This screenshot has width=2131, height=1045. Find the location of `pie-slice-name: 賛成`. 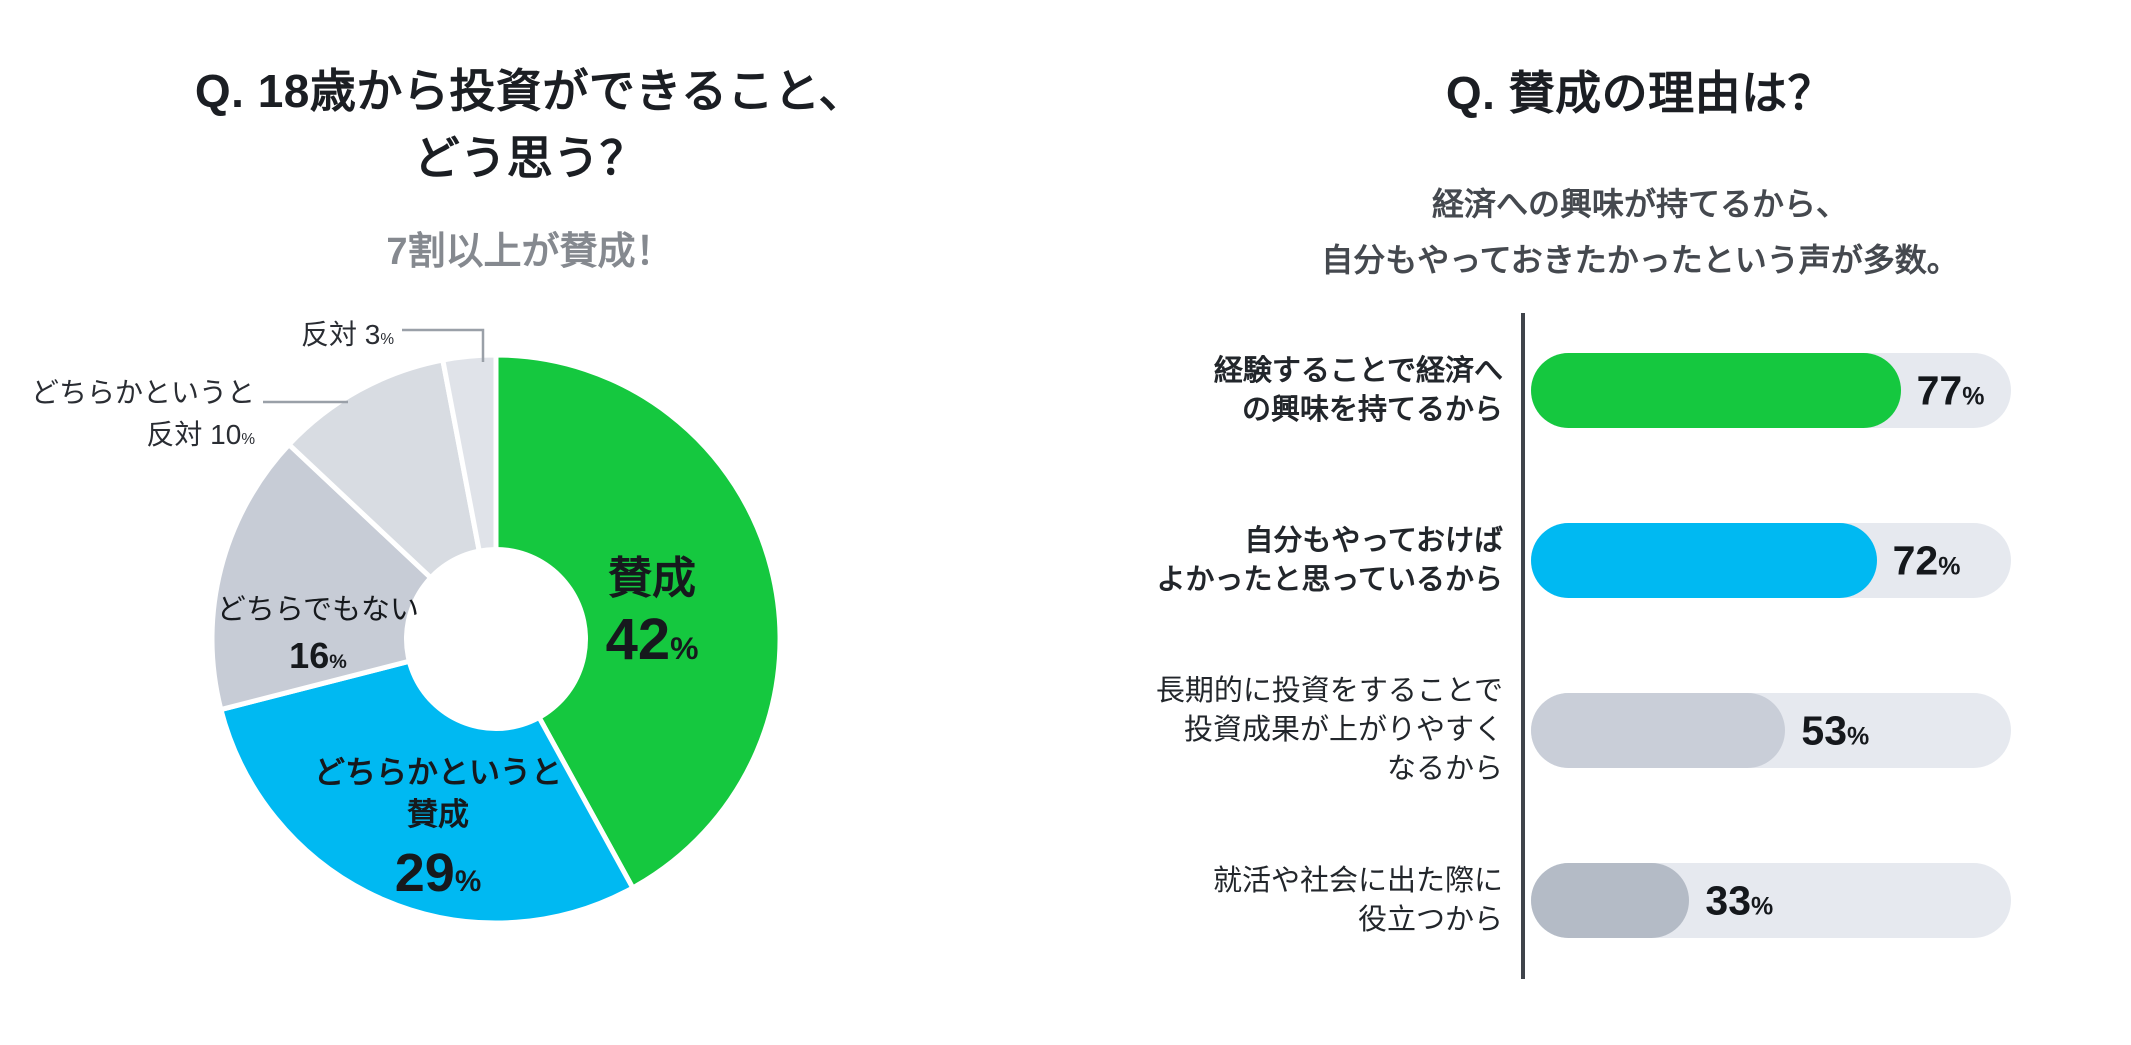

pie-slice-name: 賛成 is located at coordinates (652, 578).